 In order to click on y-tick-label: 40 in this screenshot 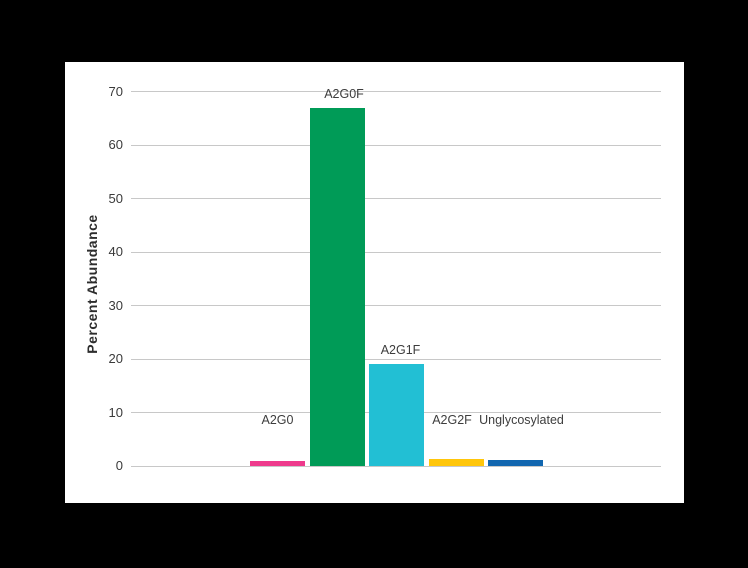, I will do `click(115, 251)`.